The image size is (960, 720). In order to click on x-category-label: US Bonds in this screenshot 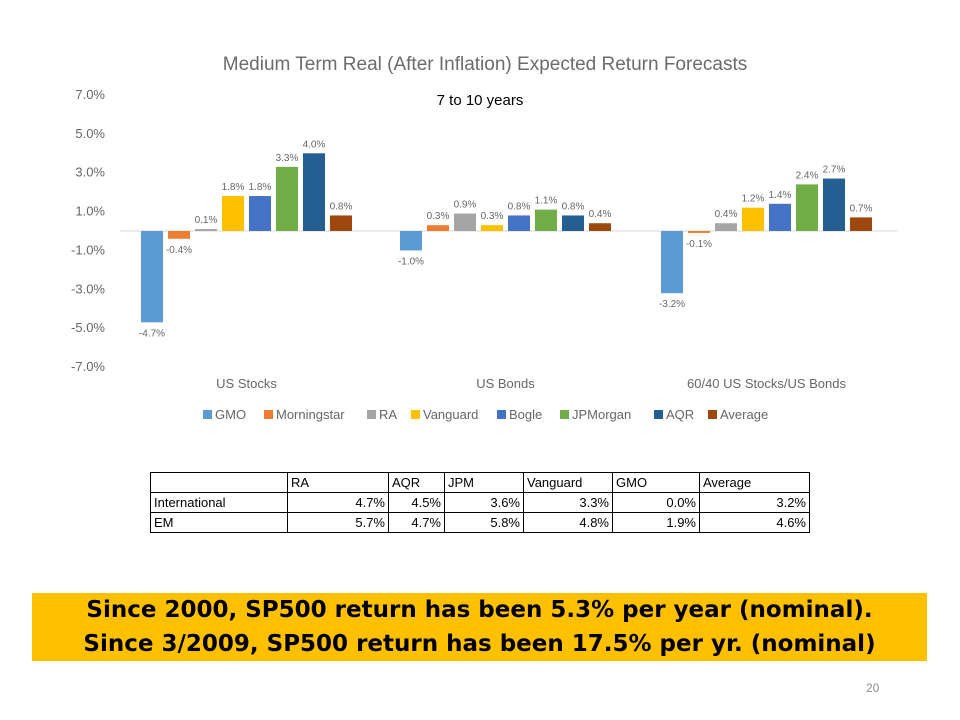, I will do `click(505, 383)`.